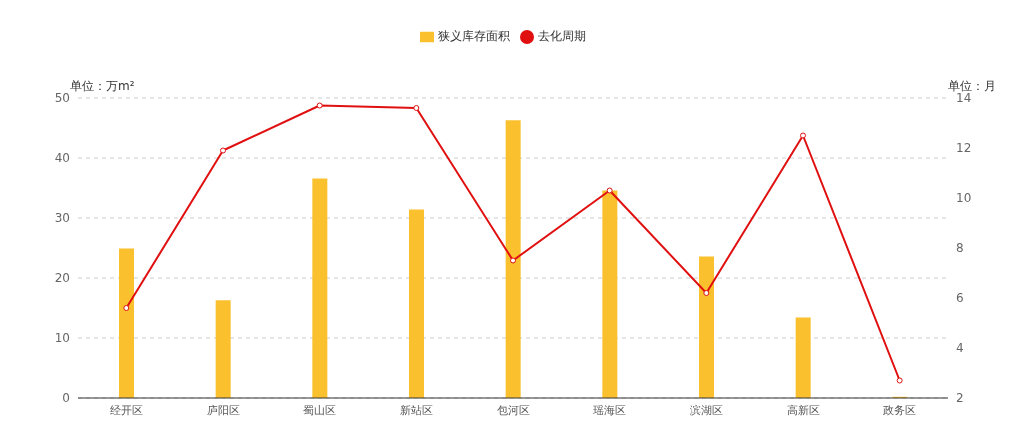 The width and height of the screenshot is (1024, 444). What do you see at coordinates (416, 410) in the screenshot?
I see `x-tick-label: 新站区` at bounding box center [416, 410].